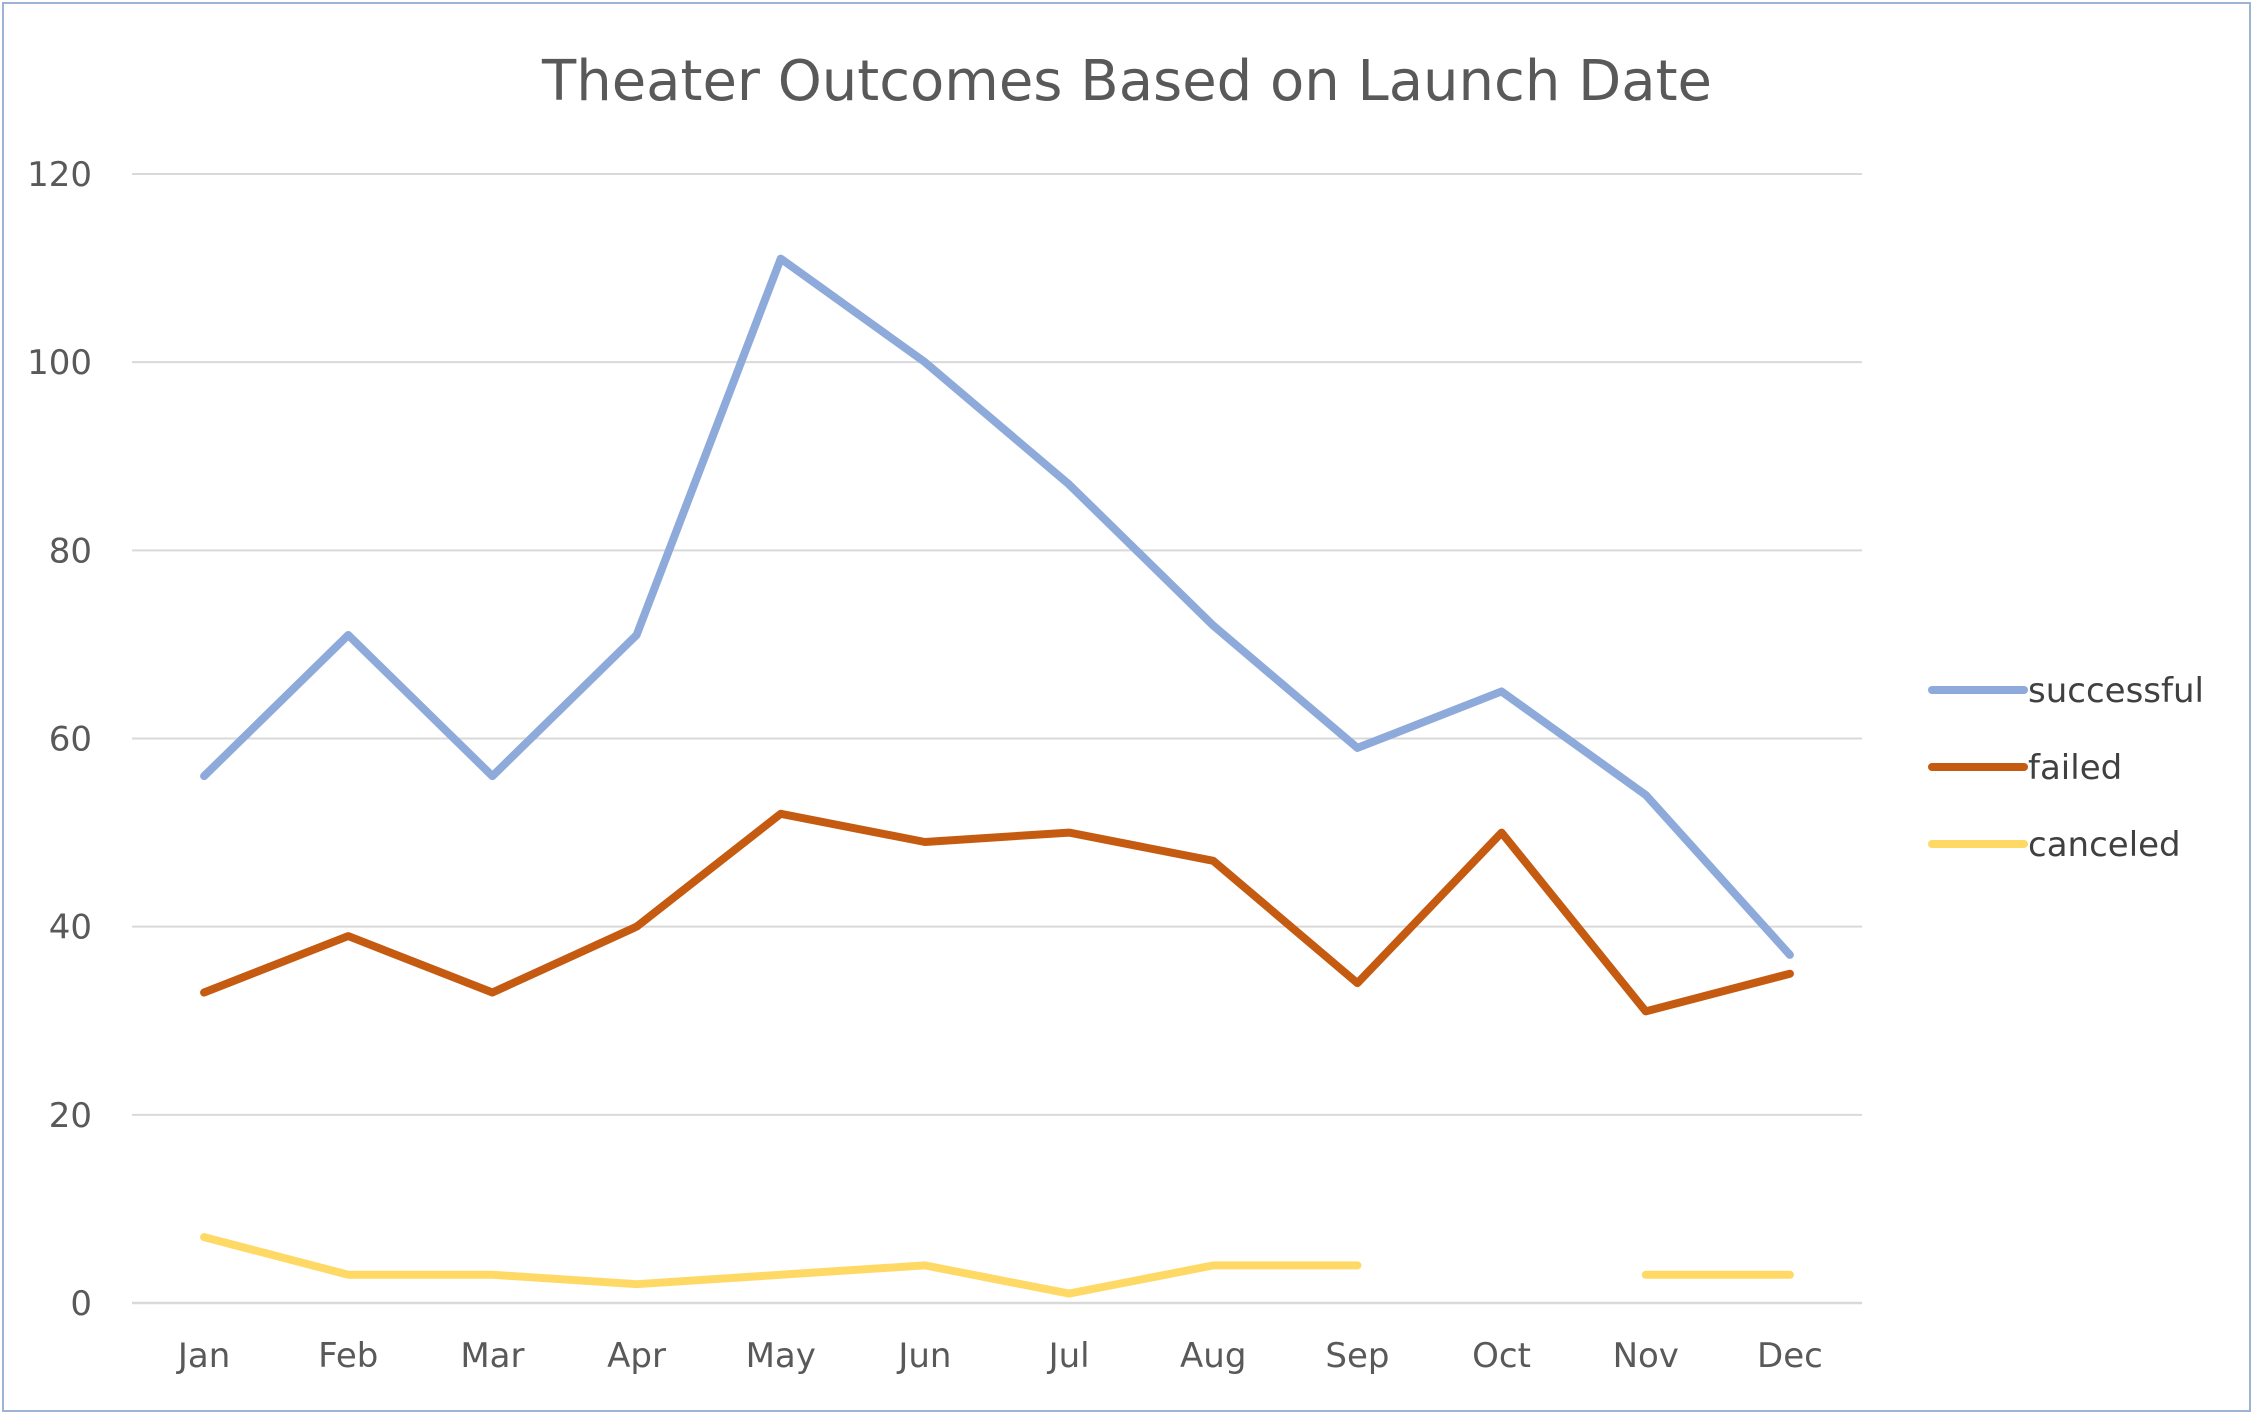  Describe the element at coordinates (70, 1116) in the screenshot. I see `y-tick-label: 20` at that location.